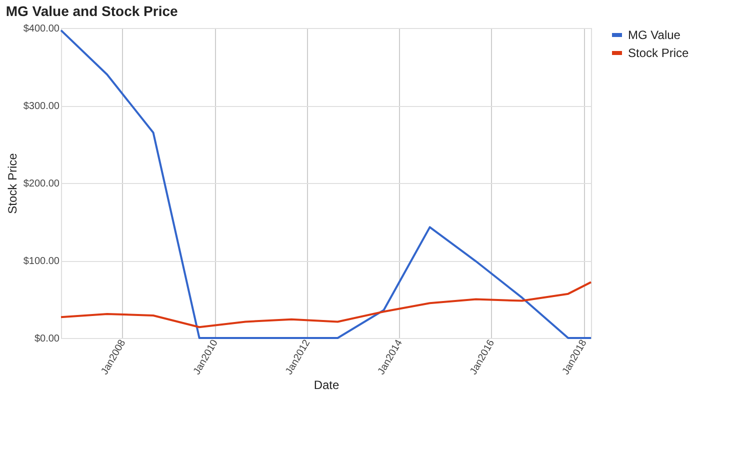  I want to click on y-tick-label: $400.00, so click(41, 29).